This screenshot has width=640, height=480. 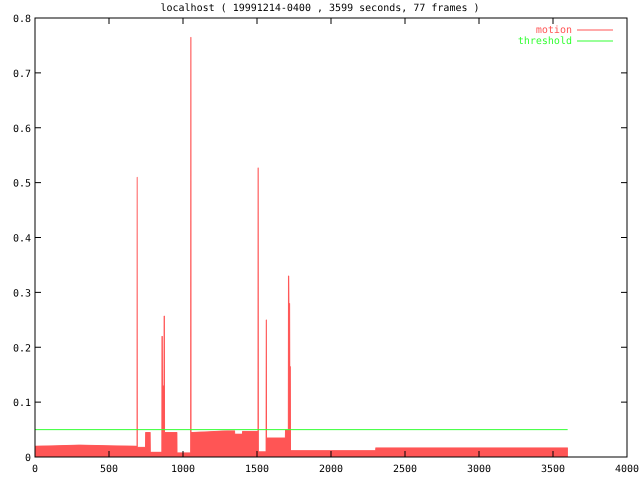 What do you see at coordinates (331, 469) in the screenshot?
I see `x-tick-label: 2000` at bounding box center [331, 469].